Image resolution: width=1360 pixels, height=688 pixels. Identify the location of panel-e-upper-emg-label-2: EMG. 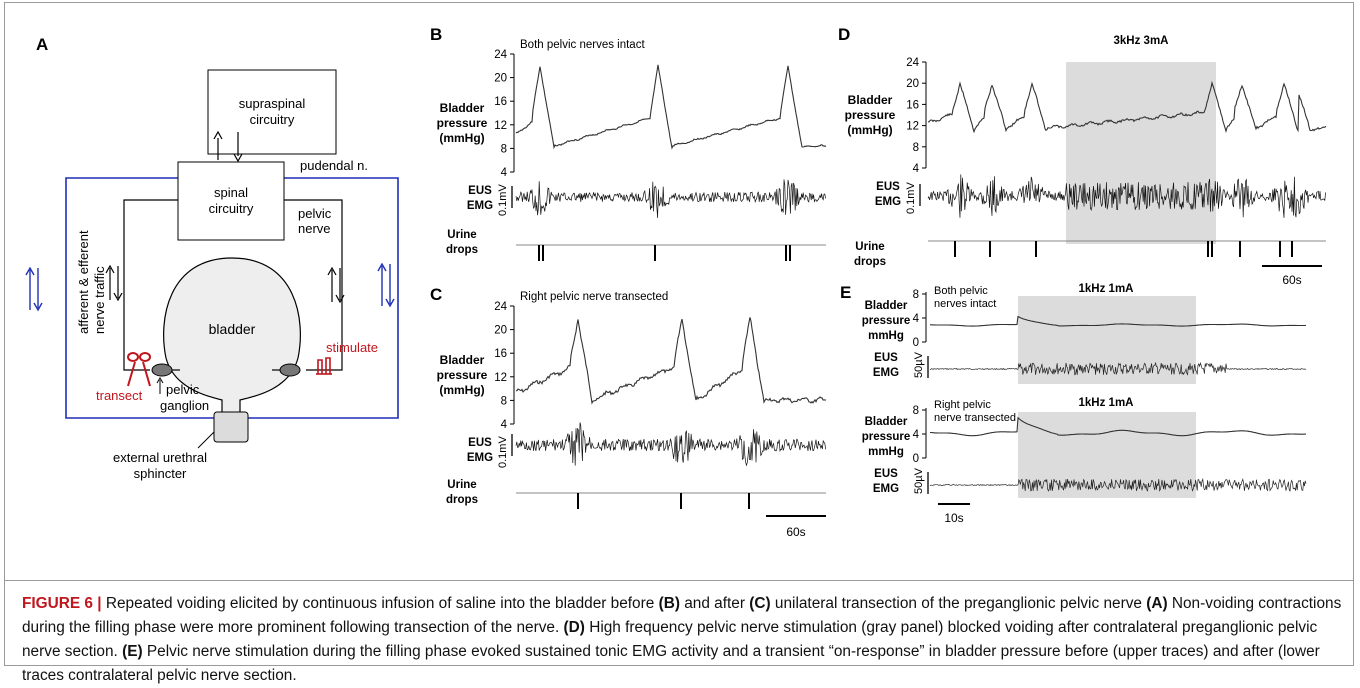
(886, 373).